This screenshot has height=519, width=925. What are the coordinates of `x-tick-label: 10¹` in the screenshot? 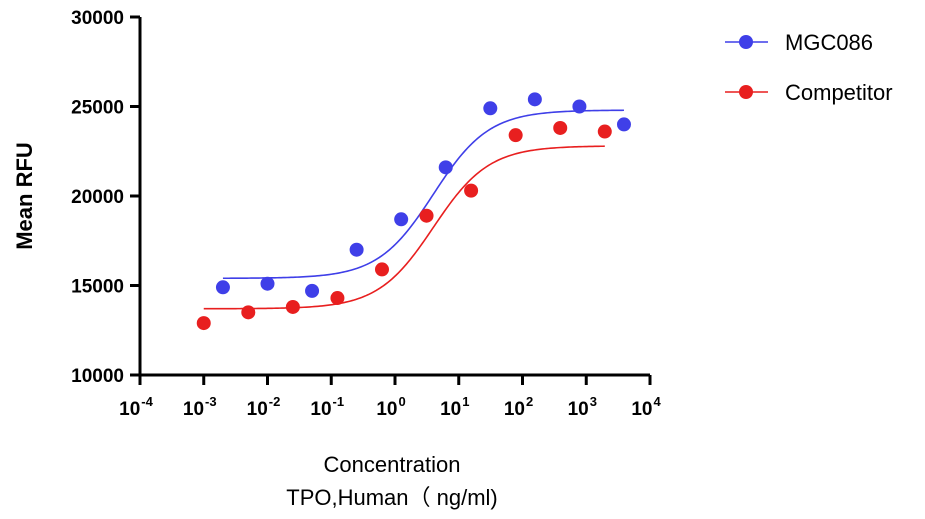 It's located at (454, 407).